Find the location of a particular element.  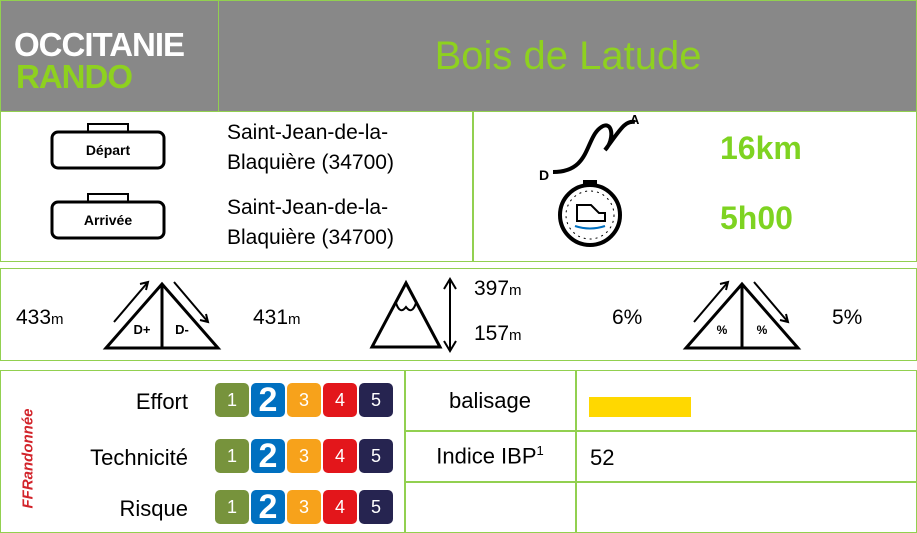

ibp-value: 52 is located at coordinates (602, 457).